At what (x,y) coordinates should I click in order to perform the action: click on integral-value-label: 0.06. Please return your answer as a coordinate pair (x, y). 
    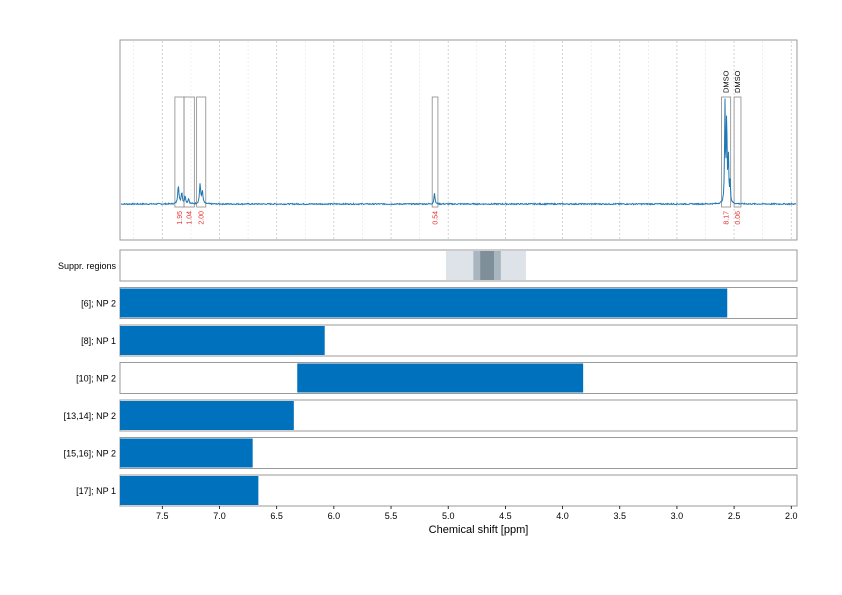
    Looking at the image, I should click on (738, 218).